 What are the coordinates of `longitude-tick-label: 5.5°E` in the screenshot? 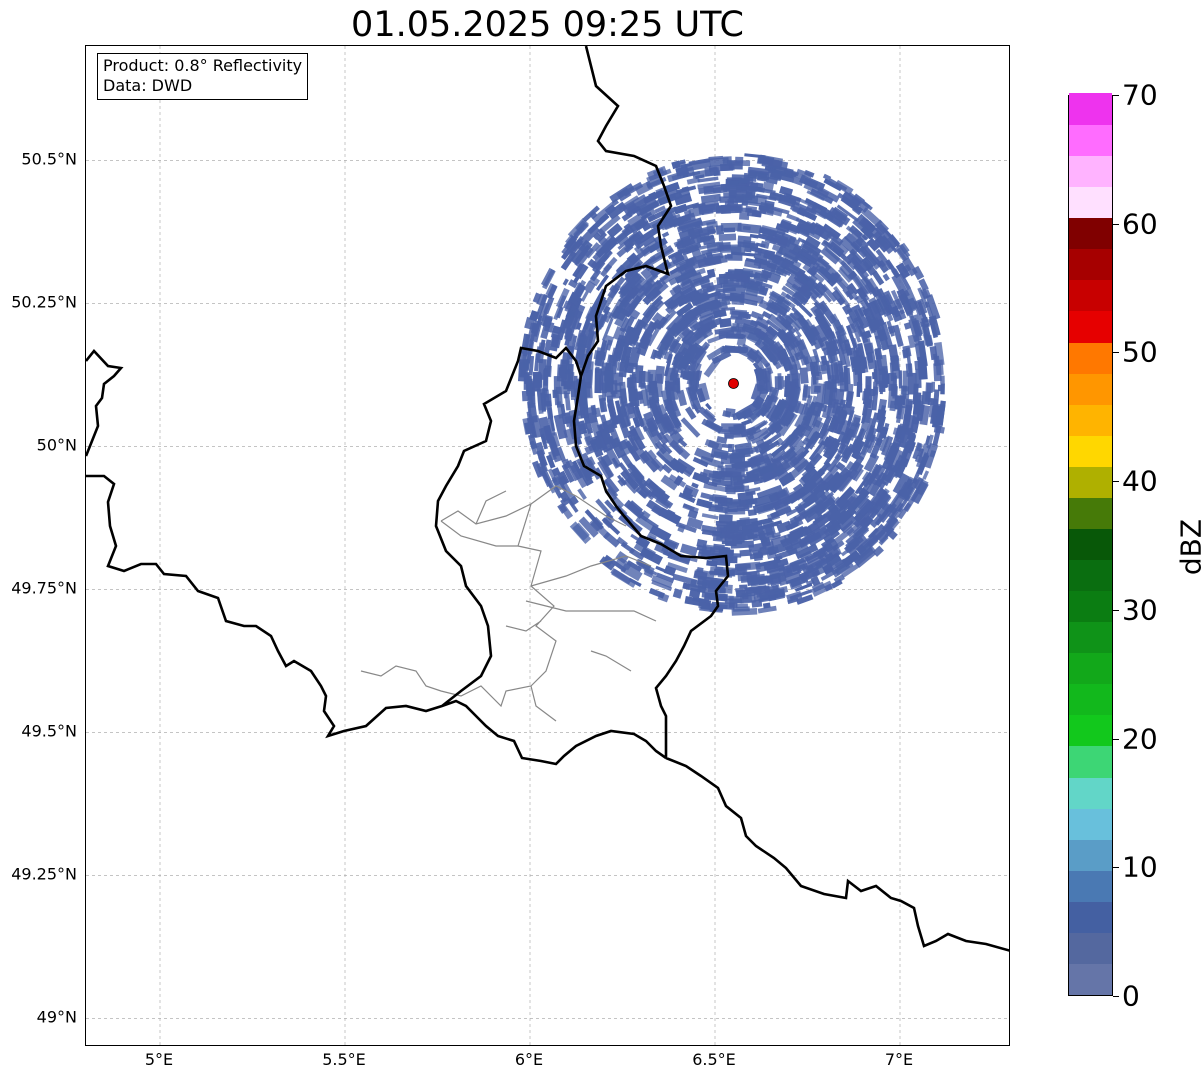 It's located at (344, 1059).